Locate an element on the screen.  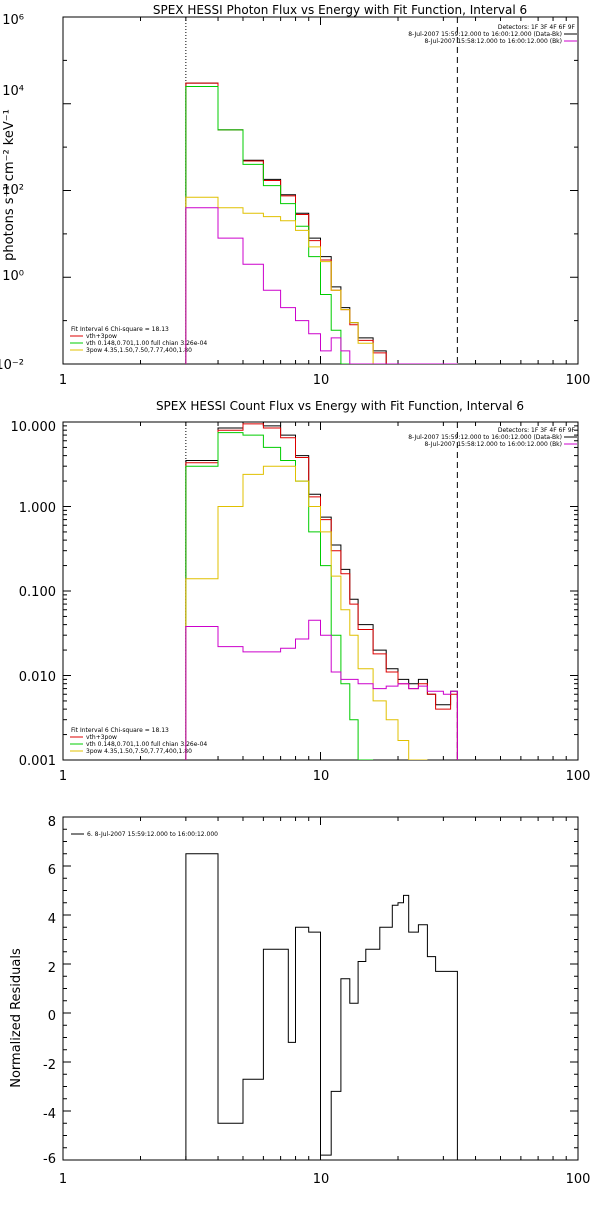
count-flux-series is located at coordinates (321, 591).